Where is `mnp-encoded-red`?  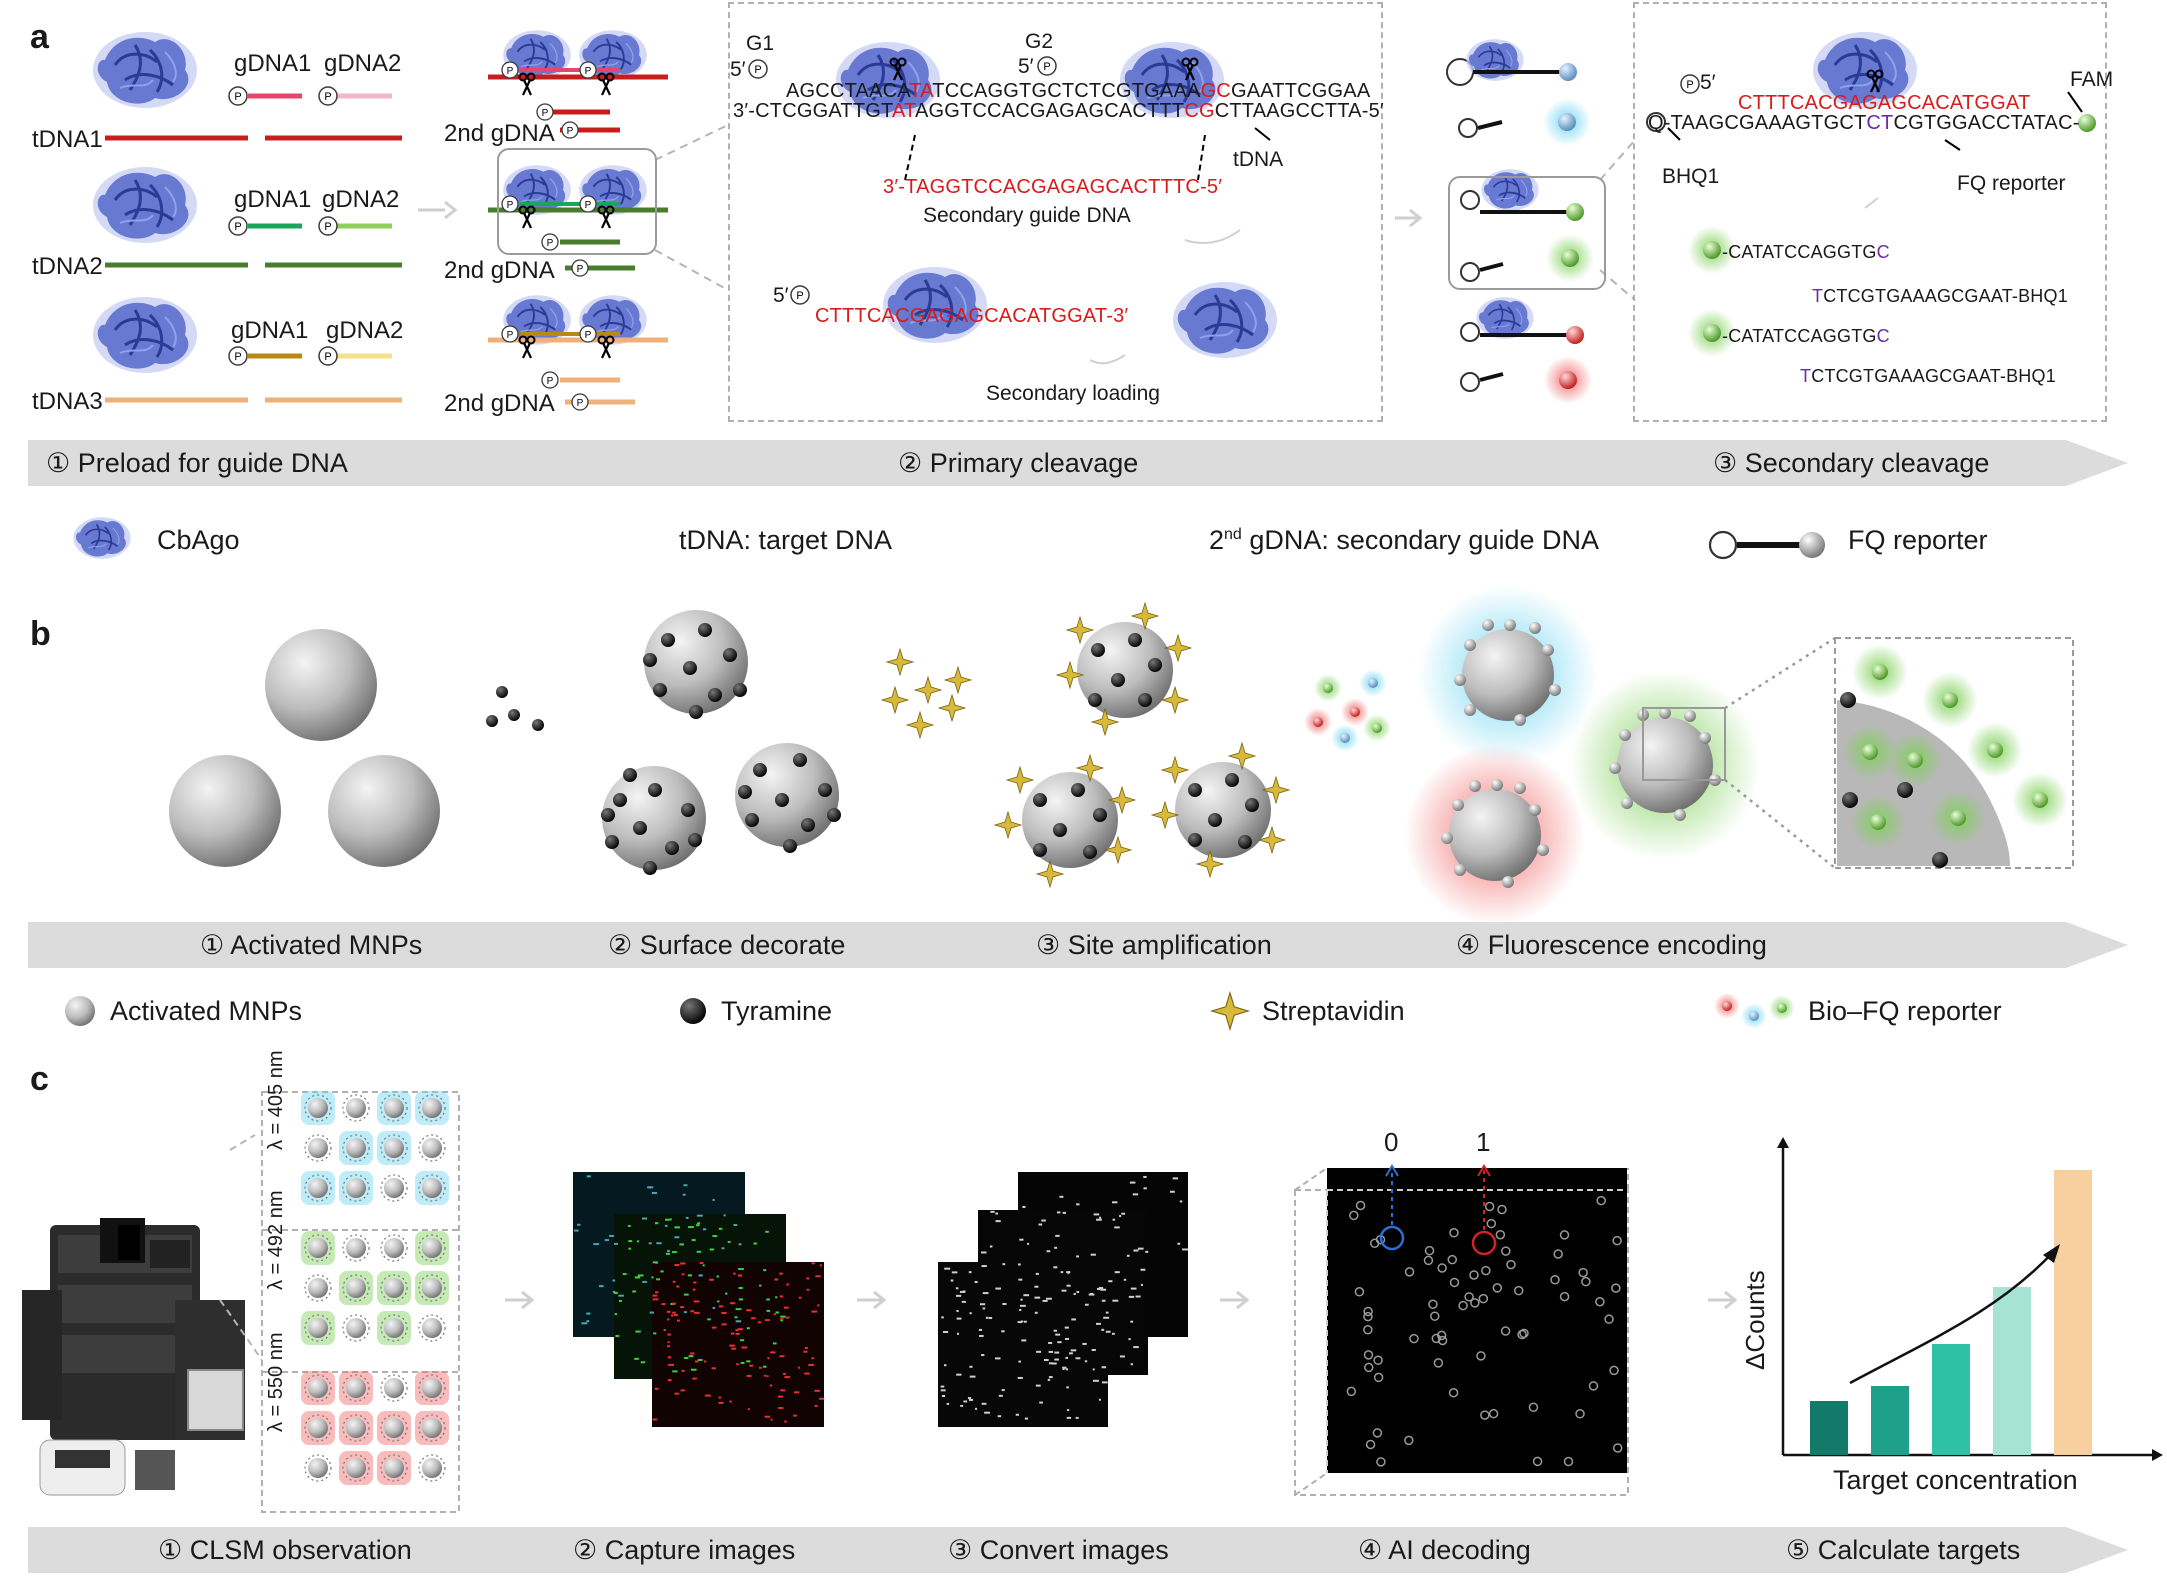
mnp-encoded-red is located at coordinates (1495, 835).